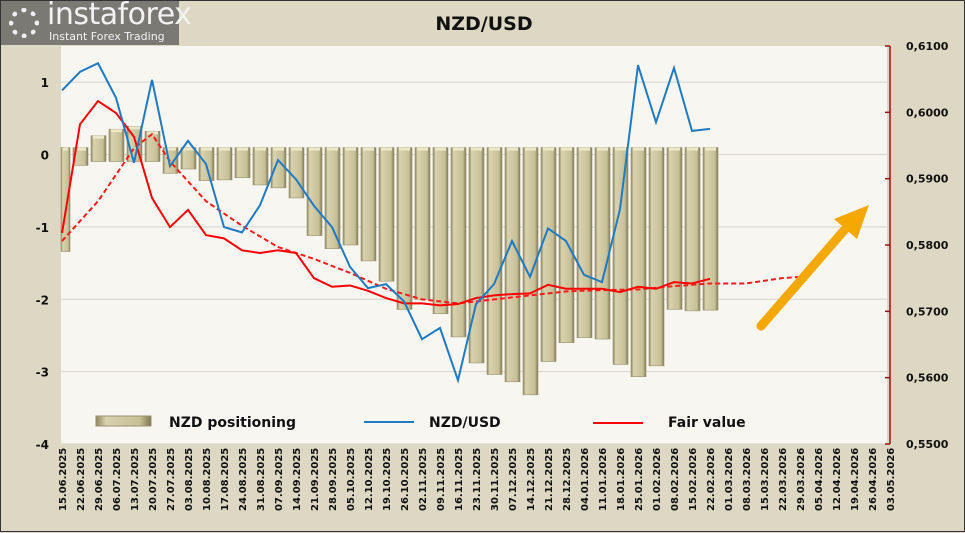 The image size is (965, 533). Describe the element at coordinates (333, 479) in the screenshot. I see `x-axis-tick-label: 28.09.2025` at that location.